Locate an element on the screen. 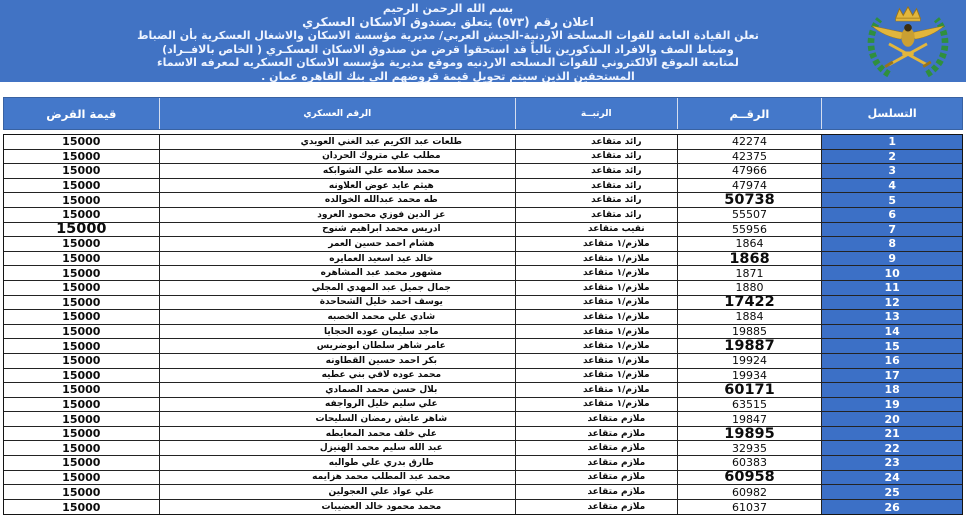 This screenshot has height=515, width=966. cell-serial: 1 is located at coordinates (891, 142).